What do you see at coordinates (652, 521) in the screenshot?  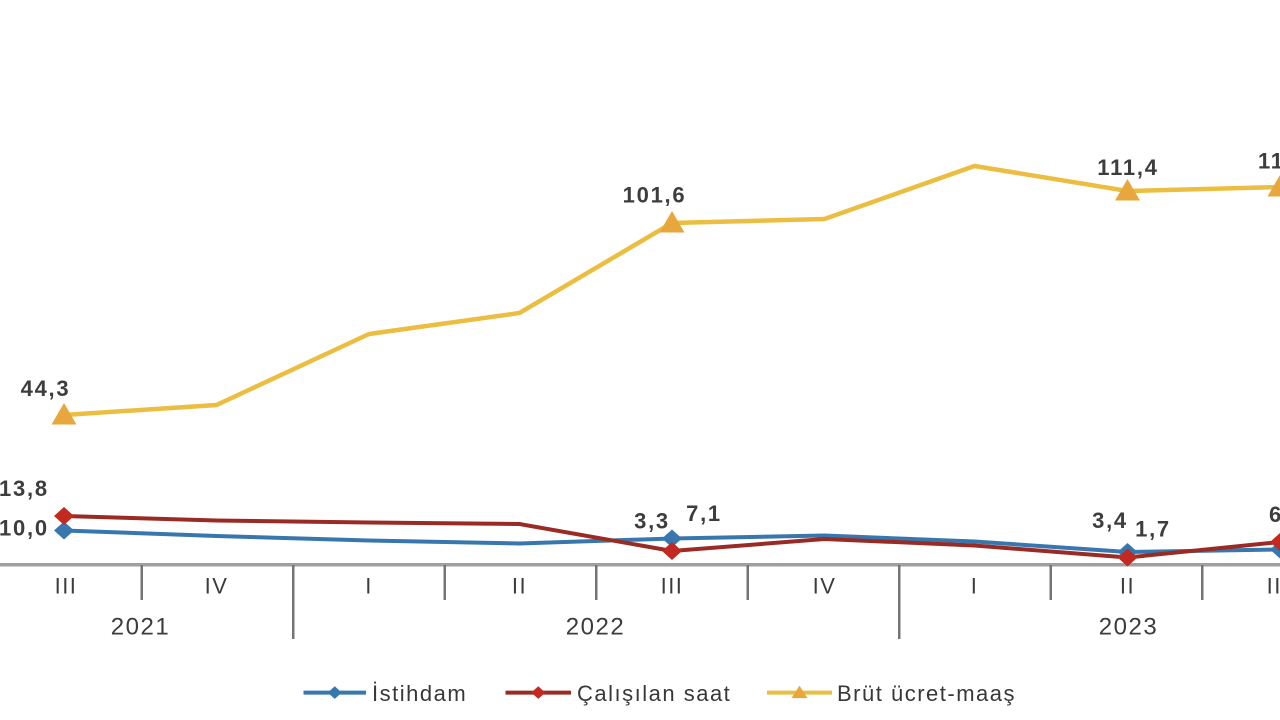 I see `svg-text: 3,3` at bounding box center [652, 521].